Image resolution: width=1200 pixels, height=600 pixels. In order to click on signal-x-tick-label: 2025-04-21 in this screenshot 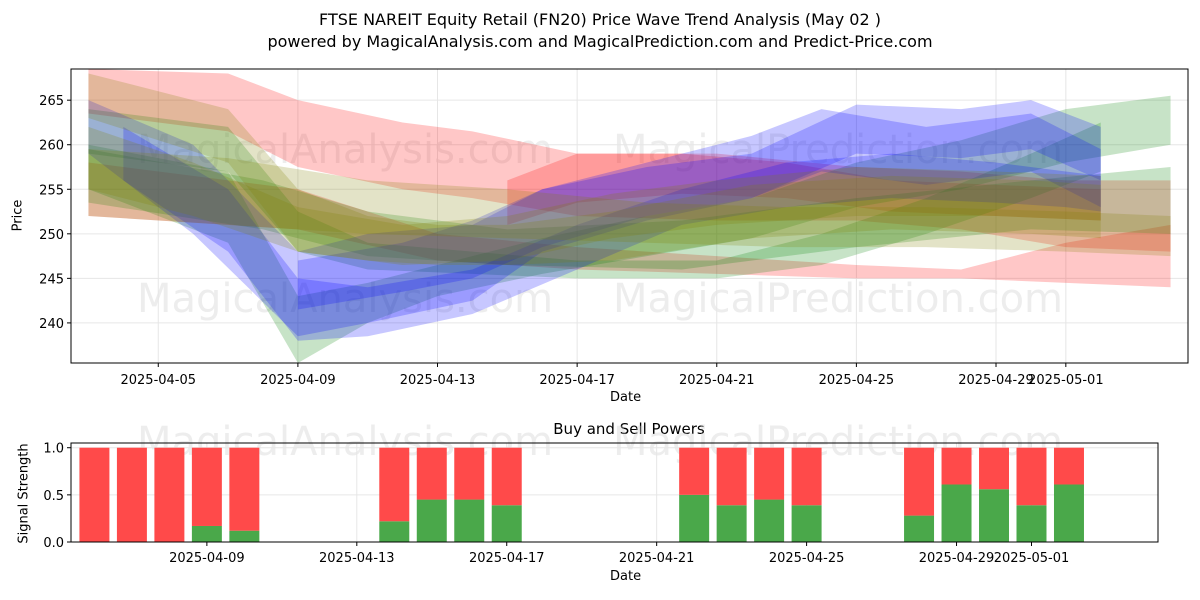, I will do `click(657, 558)`.